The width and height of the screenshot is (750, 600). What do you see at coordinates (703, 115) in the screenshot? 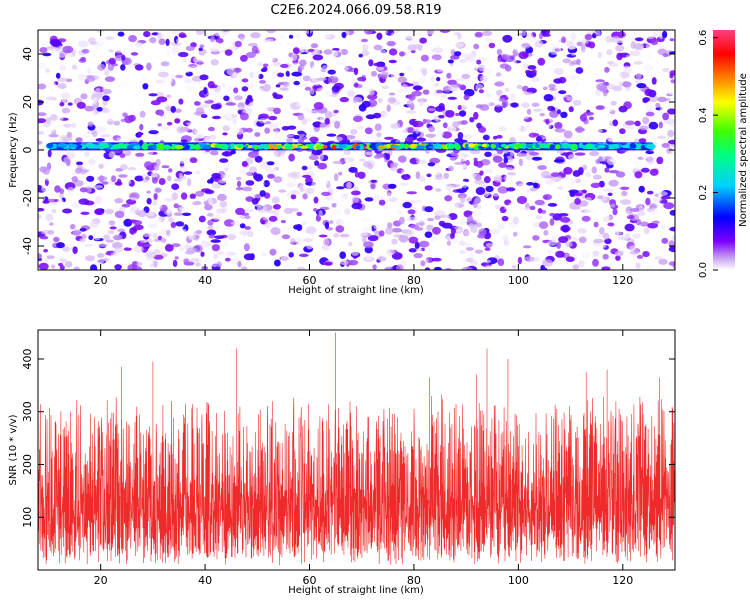
I see `colorbar-tick-label: 0.4` at bounding box center [703, 115].